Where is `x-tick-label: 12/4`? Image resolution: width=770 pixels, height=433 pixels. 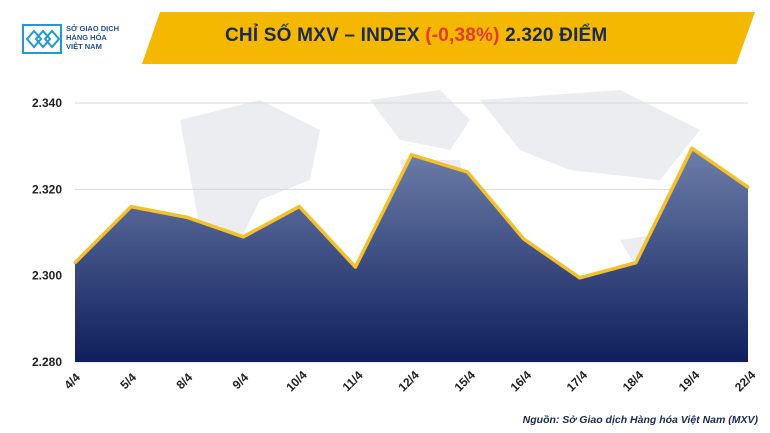
x-tick-label: 12/4 is located at coordinates (408, 381).